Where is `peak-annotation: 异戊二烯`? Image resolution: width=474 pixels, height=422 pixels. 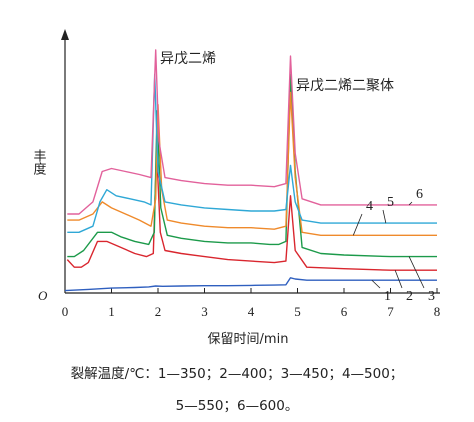 peak-annotation: 异戊二烯 is located at coordinates (188, 59).